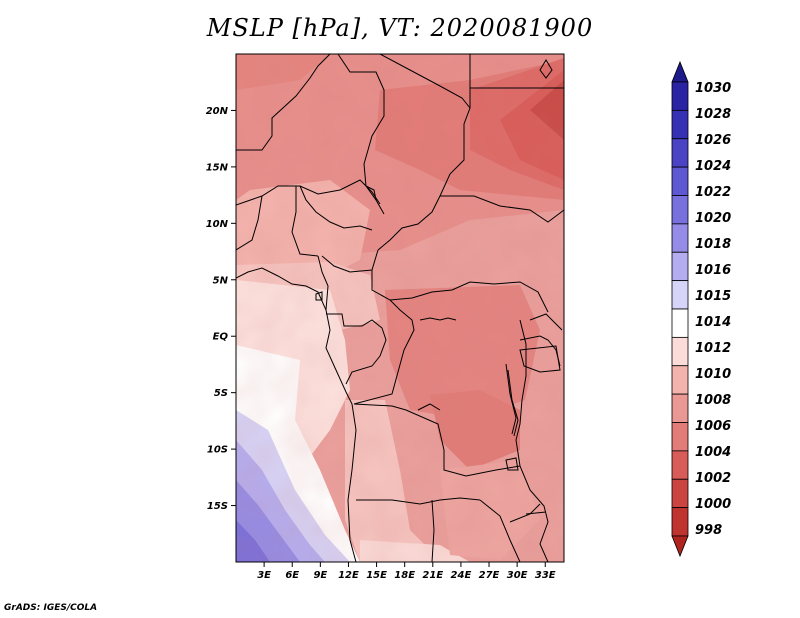  Describe the element at coordinates (221, 280) in the screenshot. I see `lat-tick-label: 5N` at that location.